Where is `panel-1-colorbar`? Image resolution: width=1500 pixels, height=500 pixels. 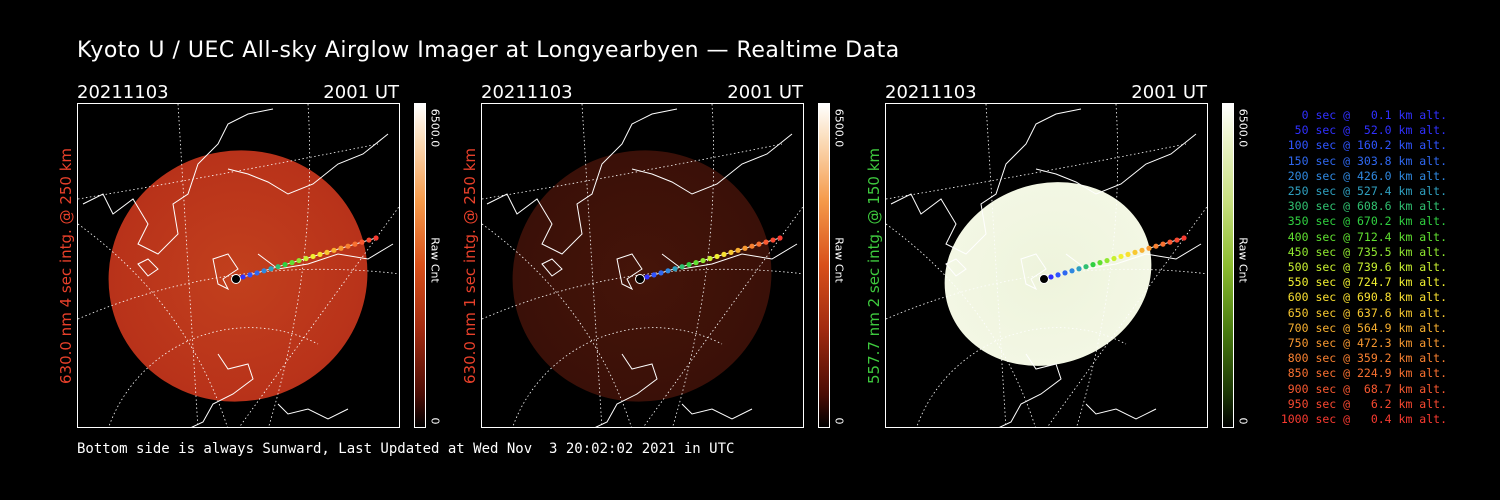 panel-1-colorbar is located at coordinates (420, 265).